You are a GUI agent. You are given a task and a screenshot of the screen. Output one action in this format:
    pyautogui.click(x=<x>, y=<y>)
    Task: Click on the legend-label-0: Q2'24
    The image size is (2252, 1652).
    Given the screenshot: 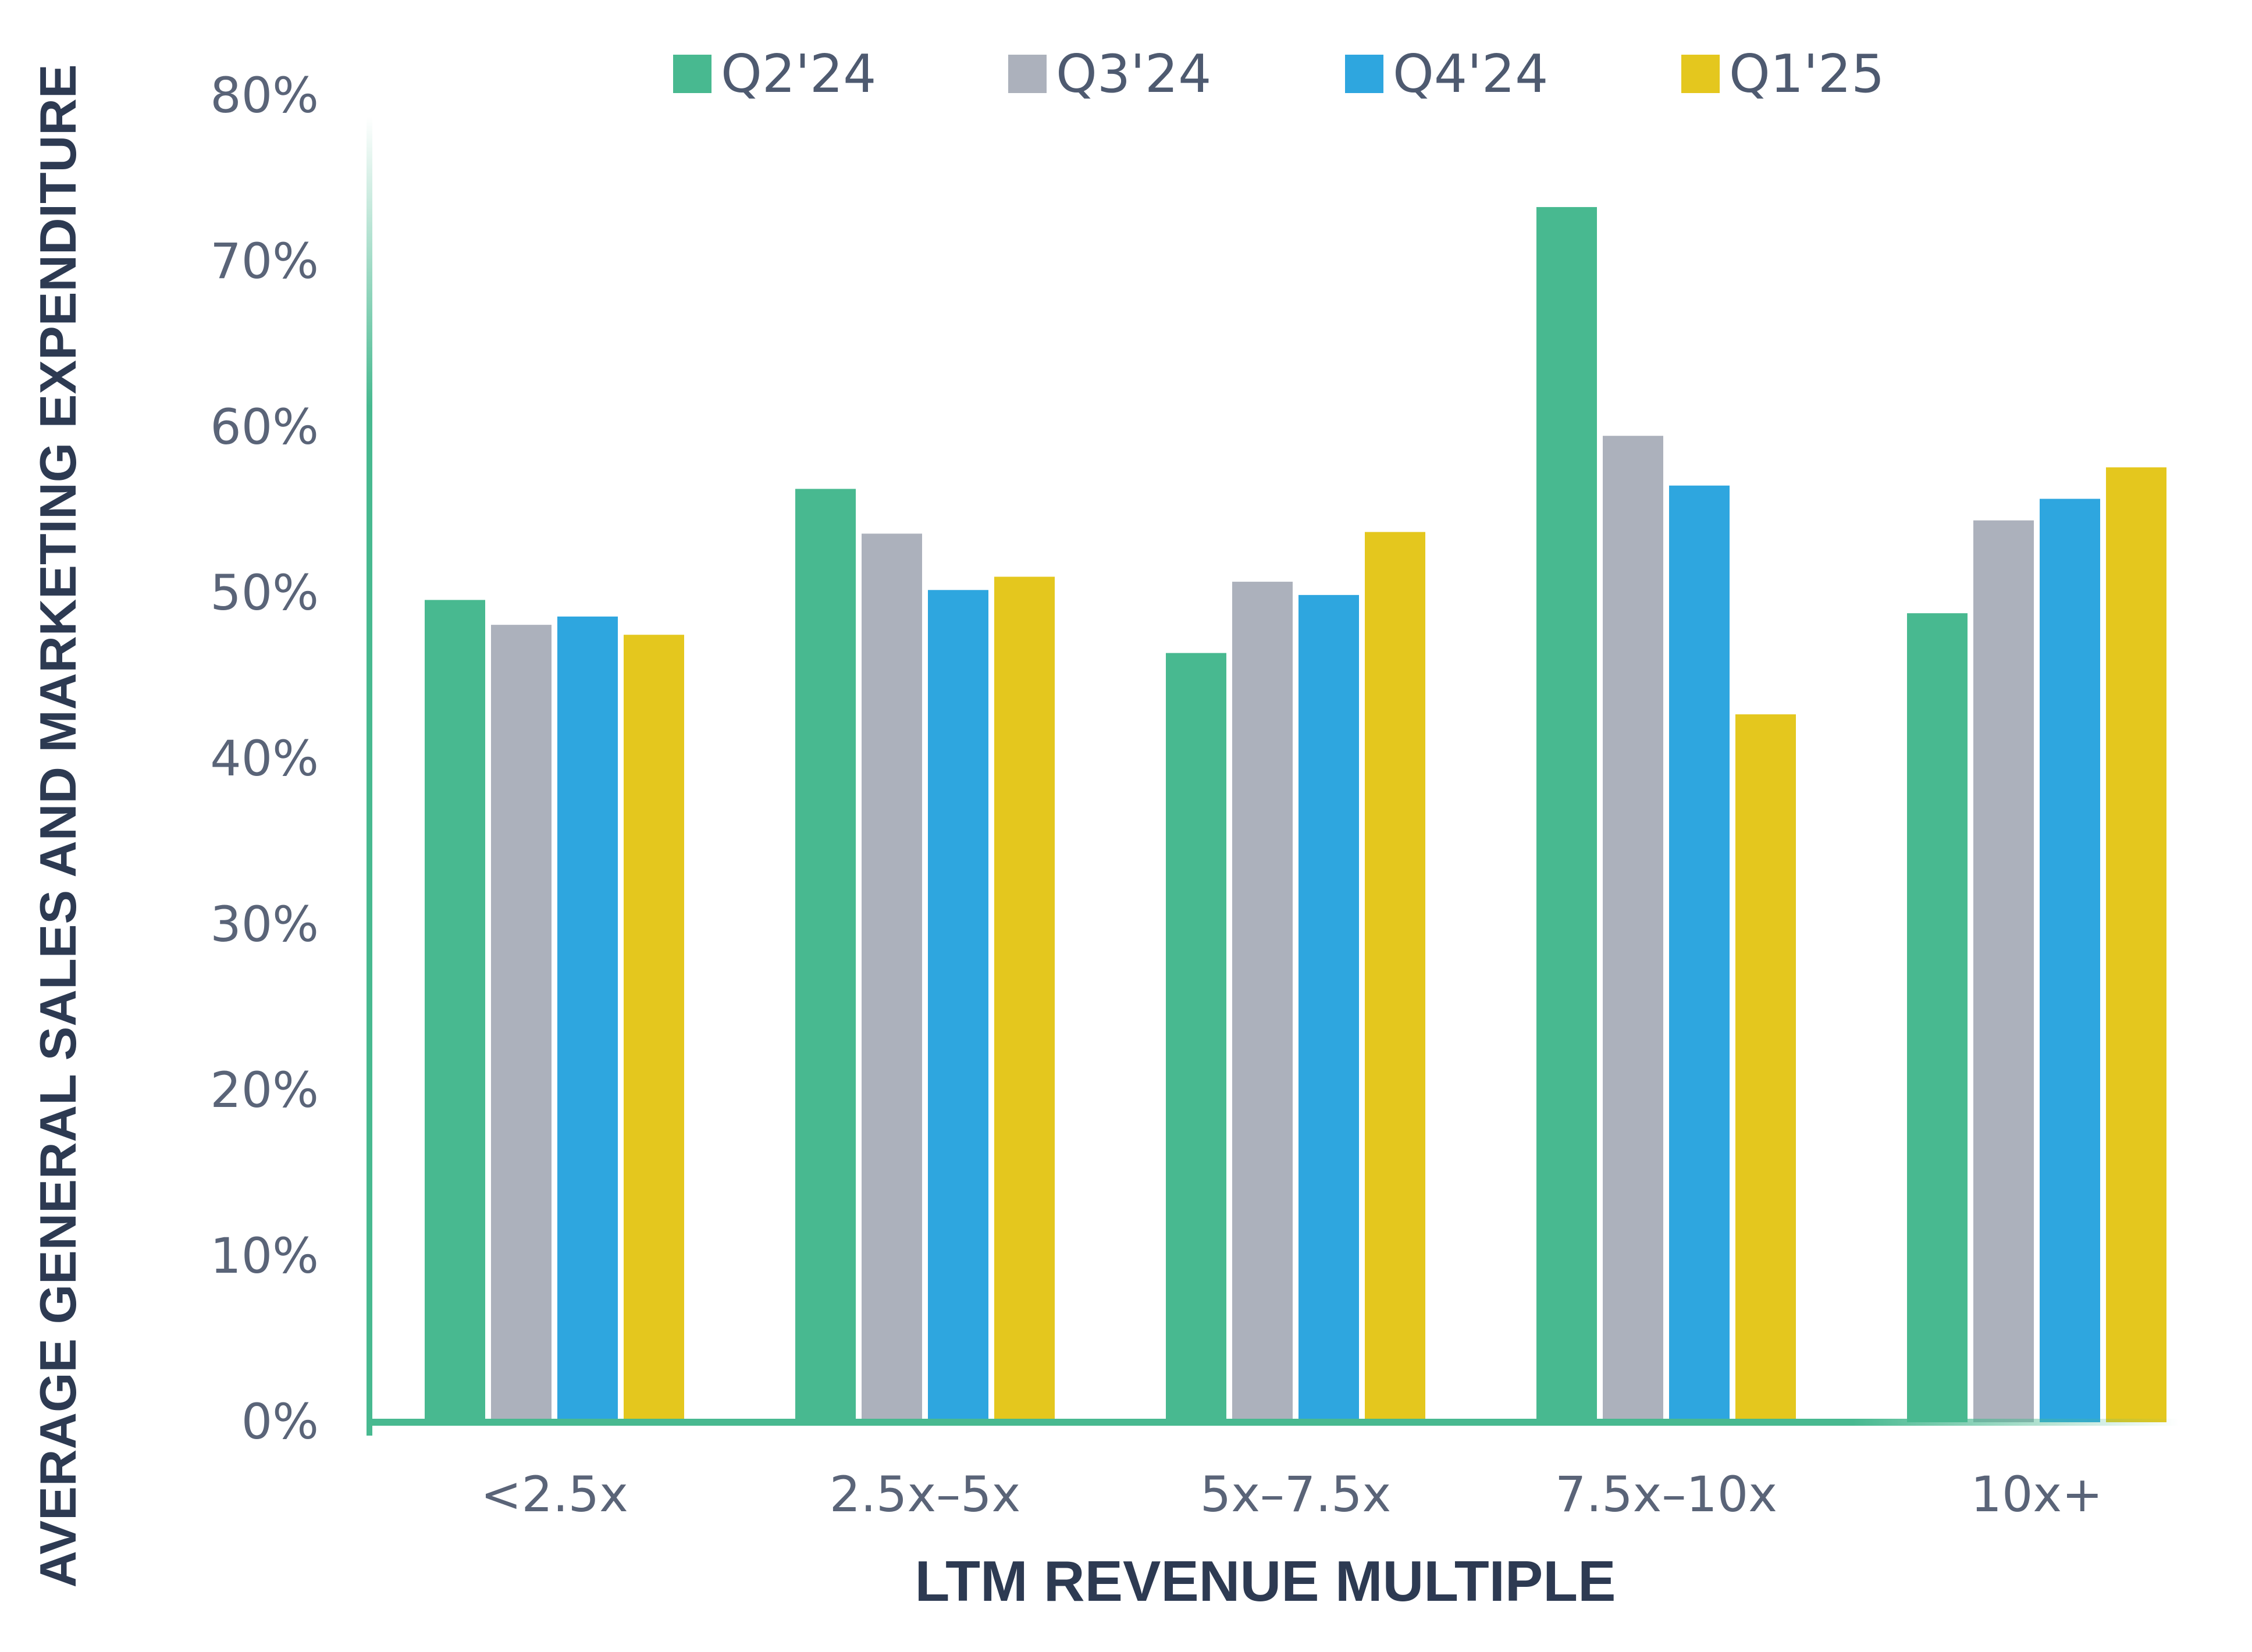 What is the action you would take?
    pyautogui.click(x=798, y=74)
    